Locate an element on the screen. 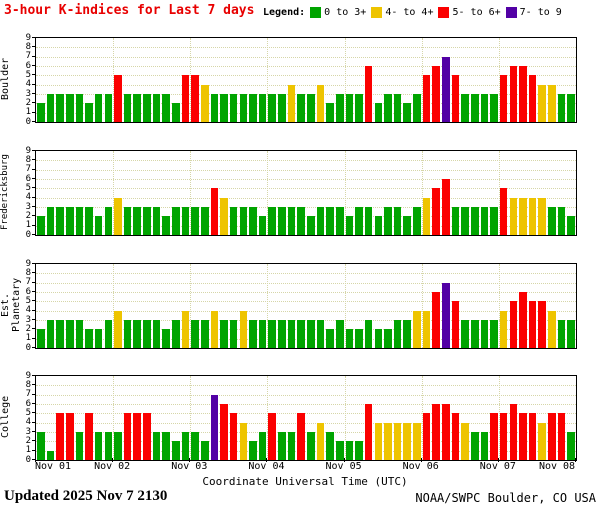 This screenshot has width=600, height=510. y-tick-label: 9 is located at coordinates (28, 150).